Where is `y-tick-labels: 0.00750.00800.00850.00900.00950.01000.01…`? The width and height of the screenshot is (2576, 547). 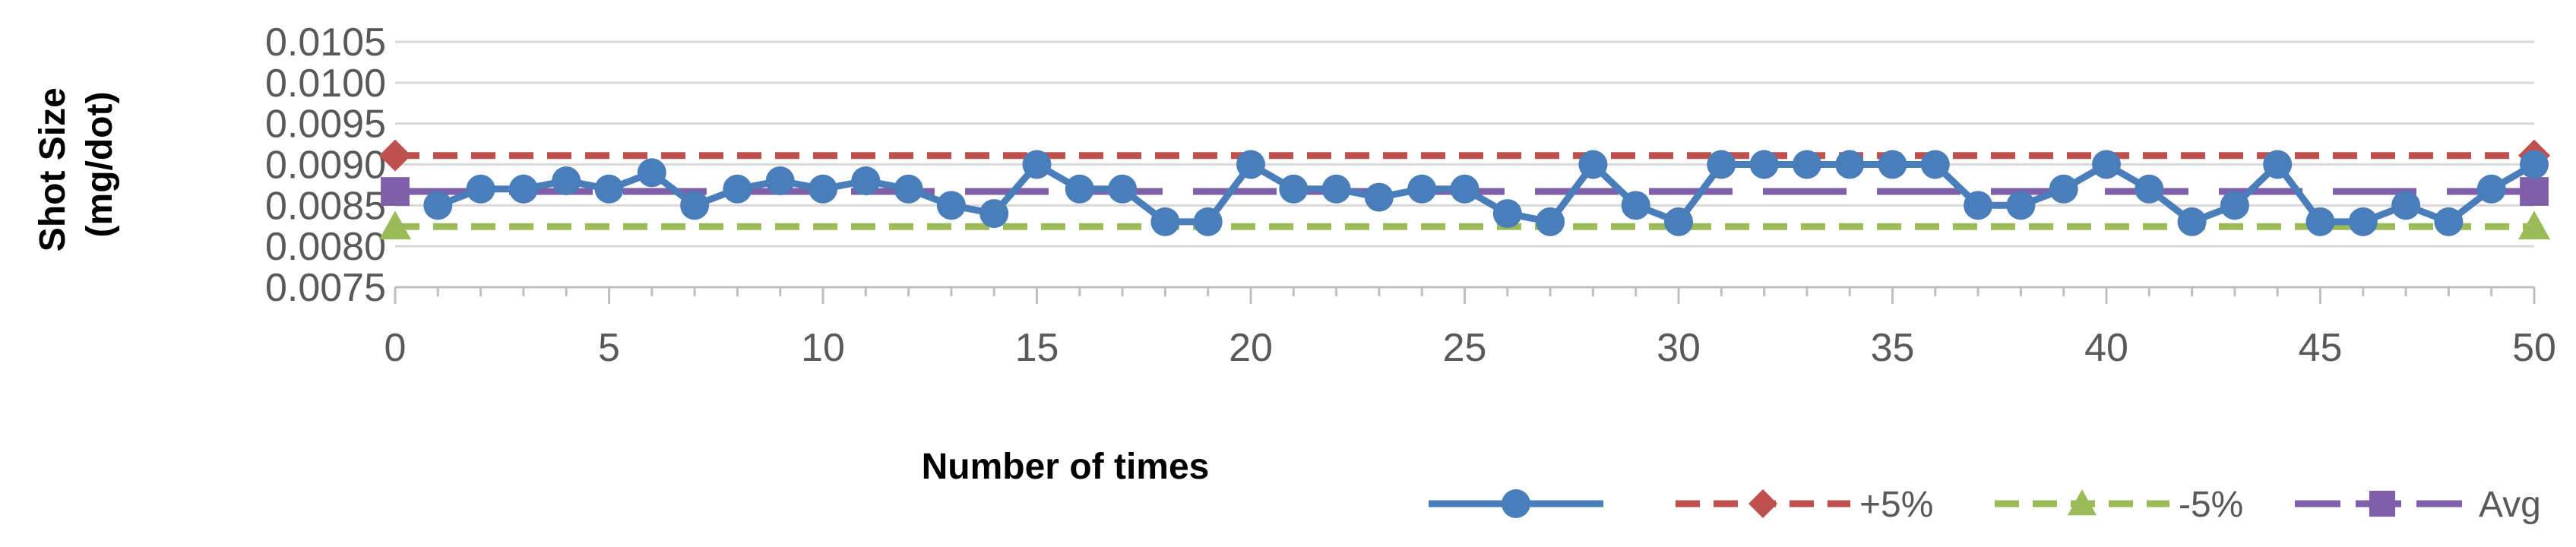
y-tick-labels: 0.00750.00800.00850.00900.00950.01000.01… is located at coordinates (325, 165).